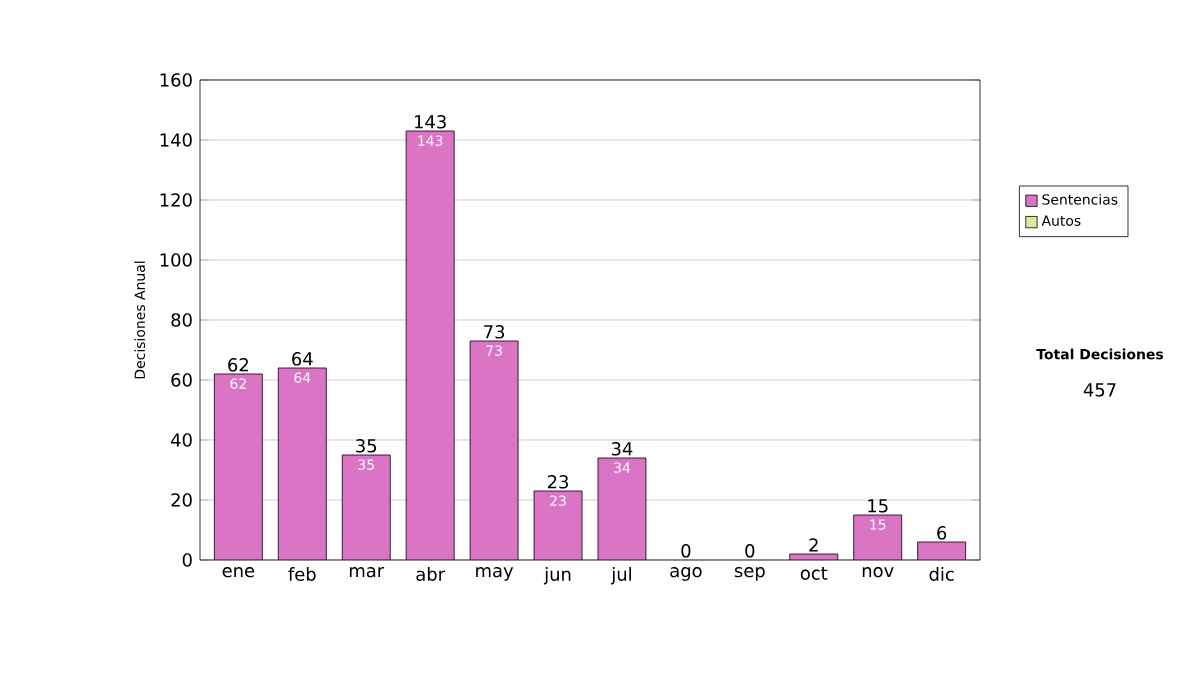 The height and width of the screenshot is (680, 1200). I want to click on x-tick-label: oct, so click(814, 573).